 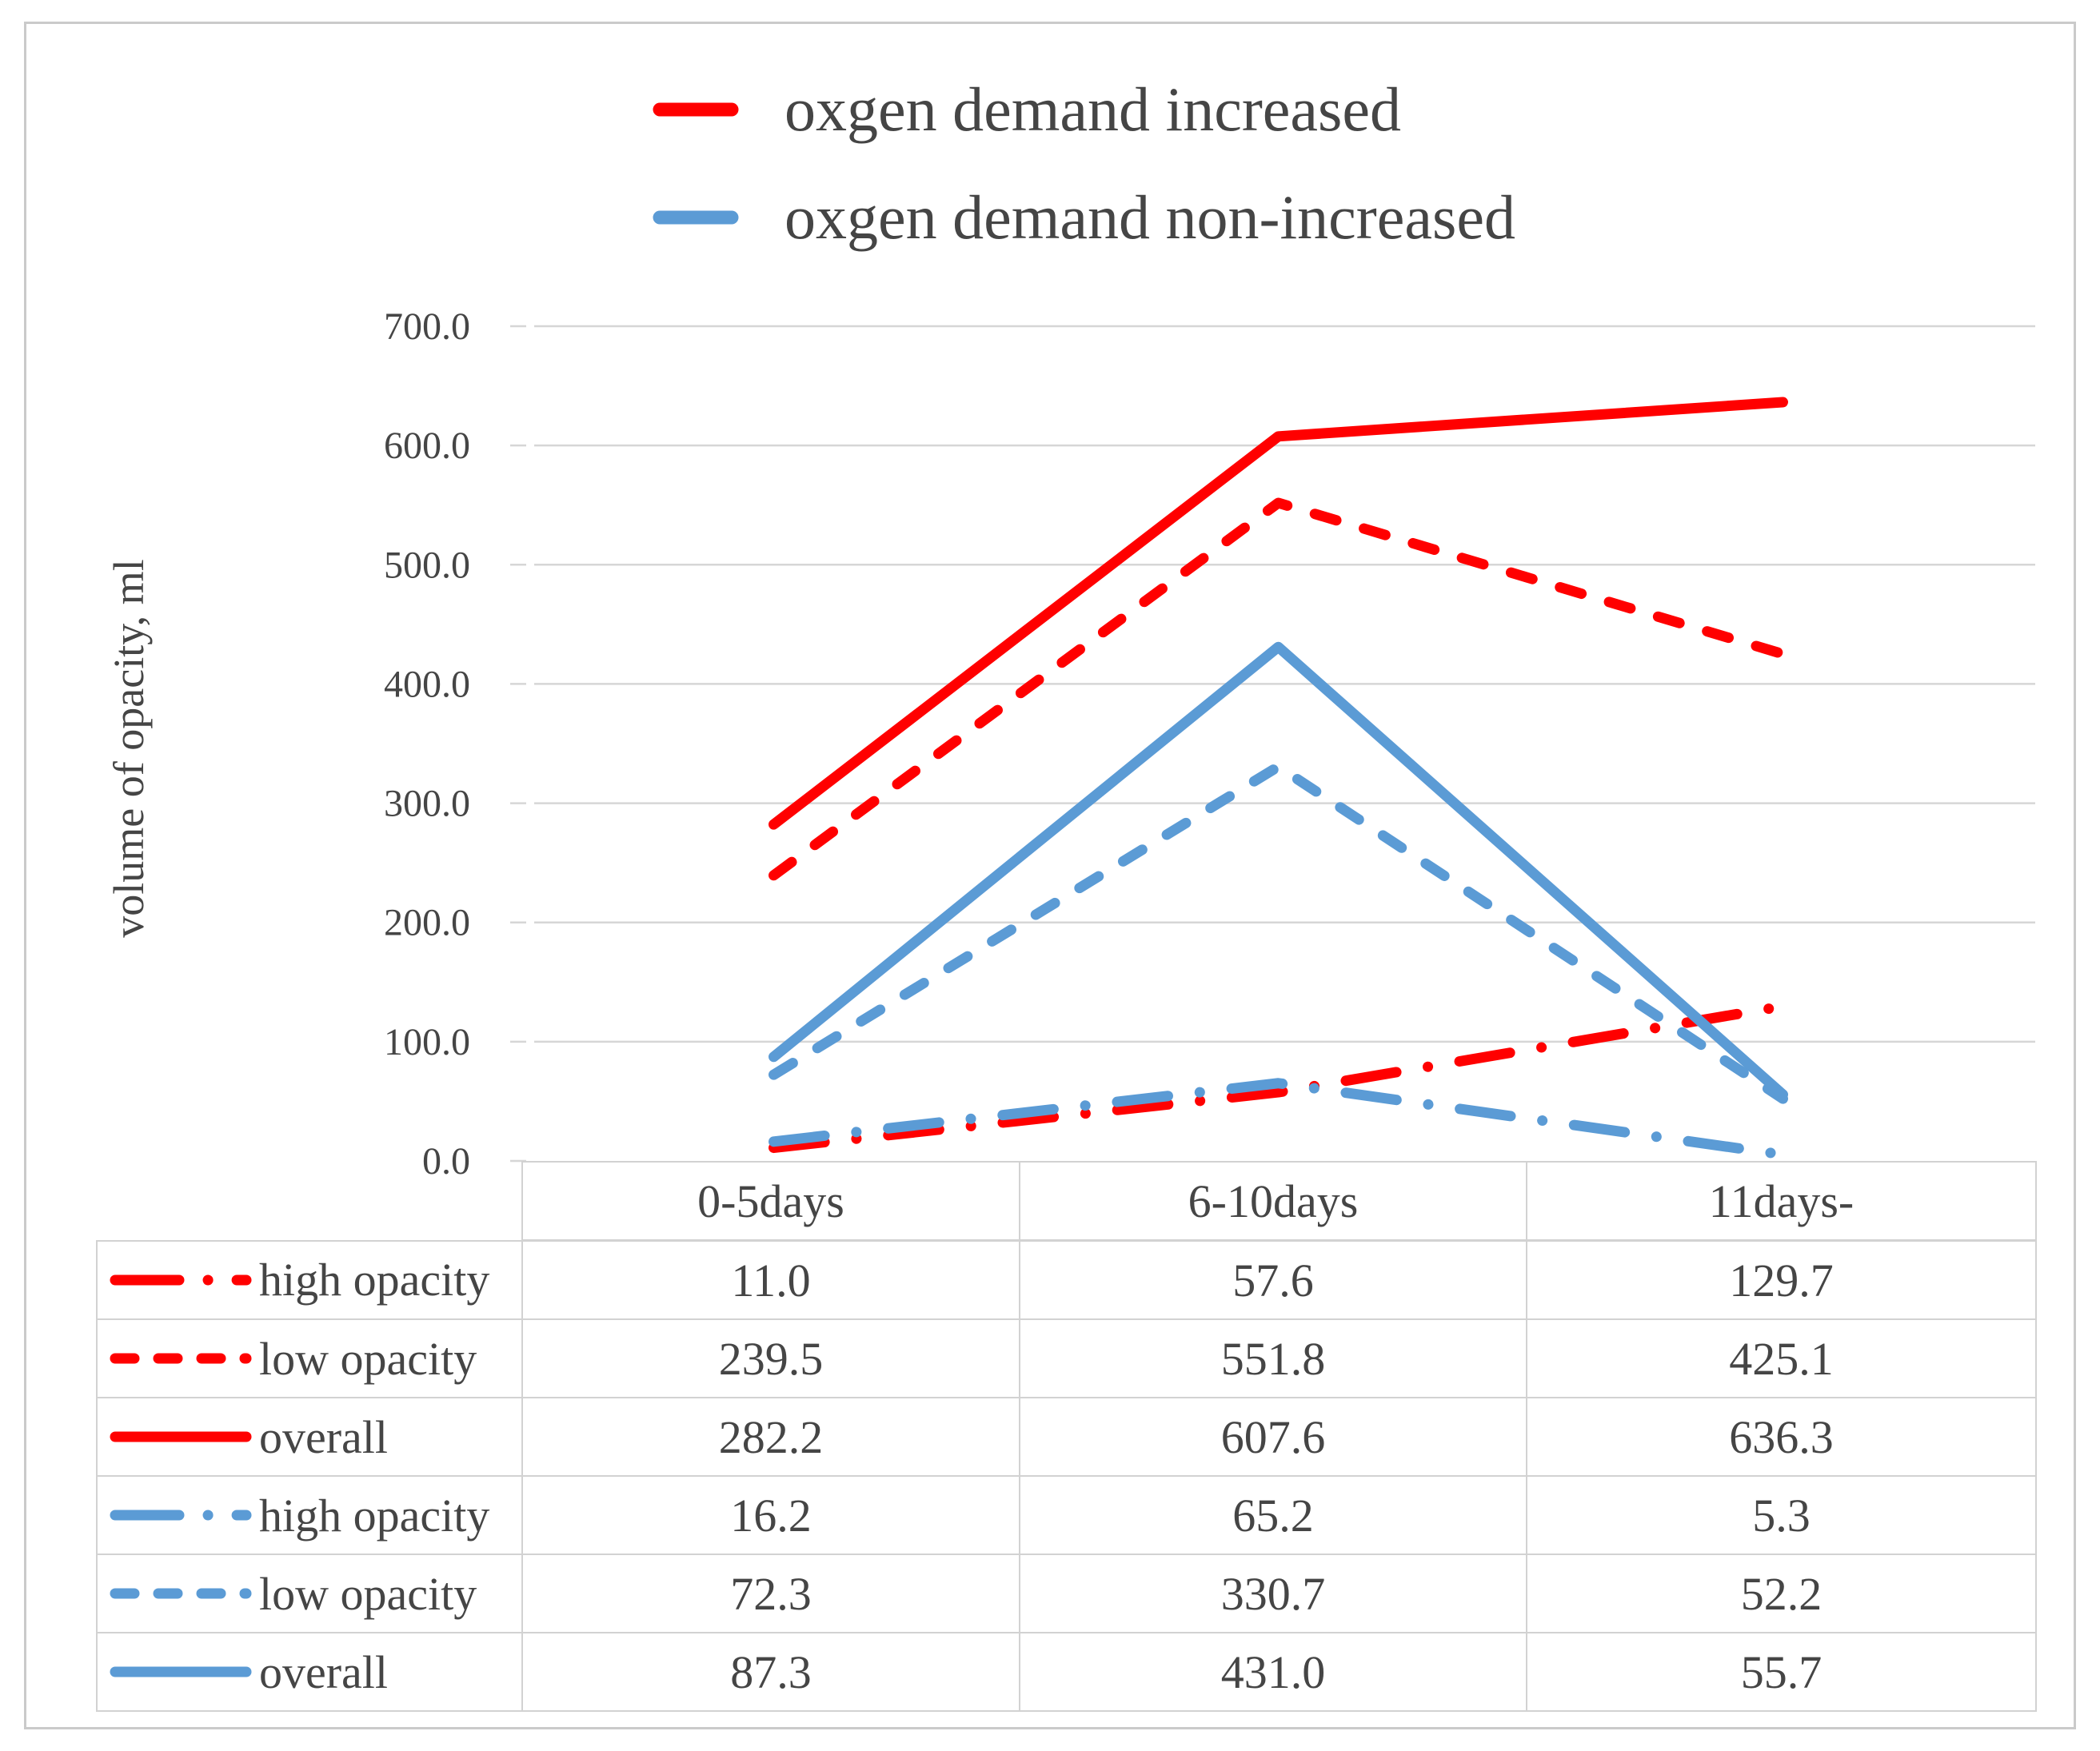 I want to click on table-row: overall 282.2 607.6 636.3, so click(x=1066, y=1437).